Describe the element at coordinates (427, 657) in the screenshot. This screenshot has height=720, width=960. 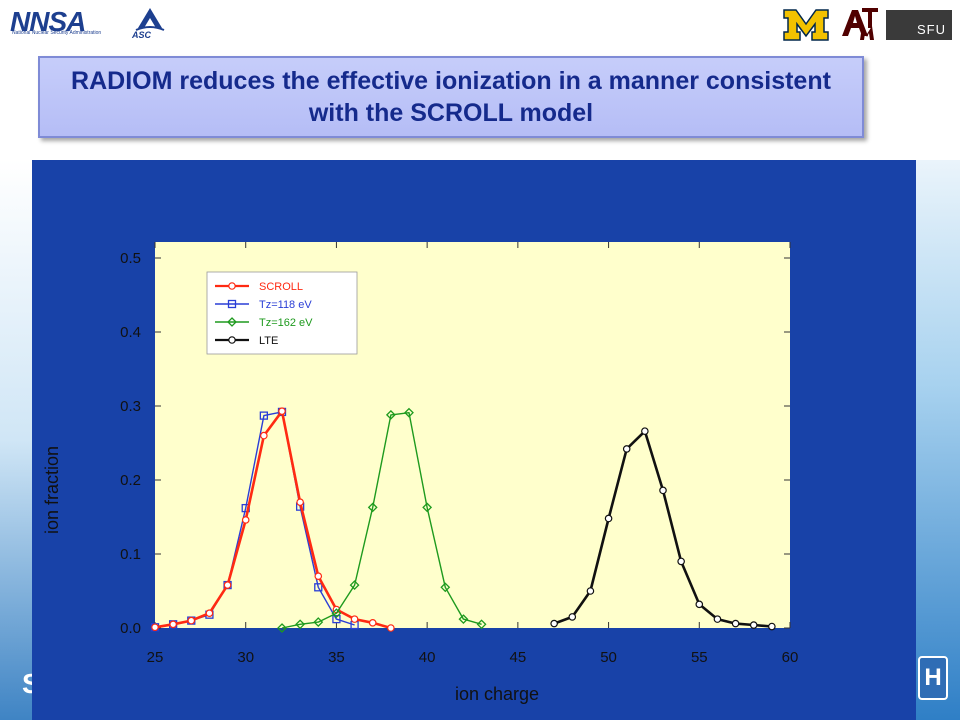
I see `x-tick-label: 40` at that location.